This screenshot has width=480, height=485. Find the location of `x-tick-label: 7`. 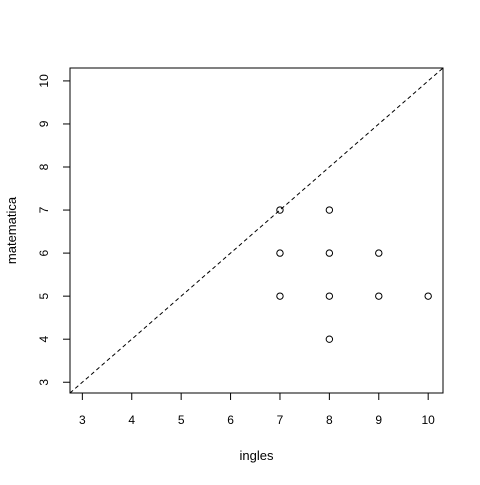

x-tick-label: 7 is located at coordinates (280, 420).